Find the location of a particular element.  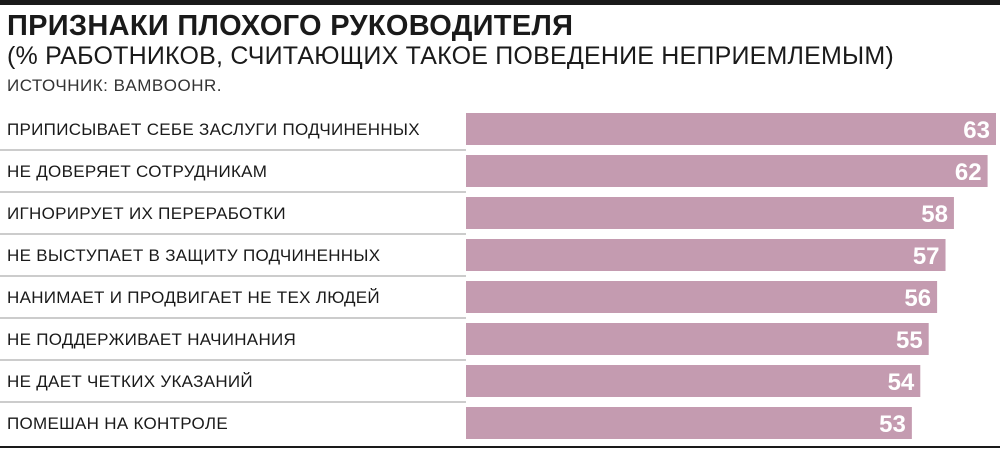

category-label: НЕ ВЫСТУПАЕТ В ЗАЩИТУ ПОДЧИНЕННЫХ is located at coordinates (193, 255).